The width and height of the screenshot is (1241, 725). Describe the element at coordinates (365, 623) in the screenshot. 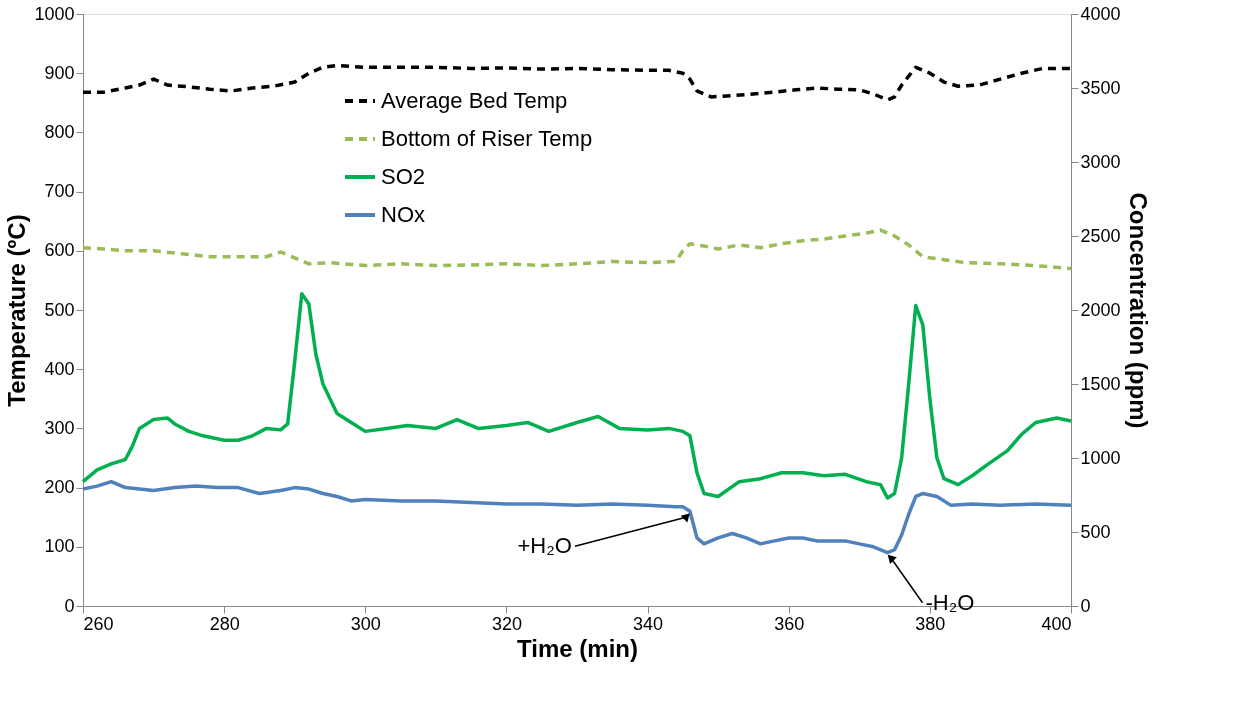

I see `x-tick-label: 300` at that location.